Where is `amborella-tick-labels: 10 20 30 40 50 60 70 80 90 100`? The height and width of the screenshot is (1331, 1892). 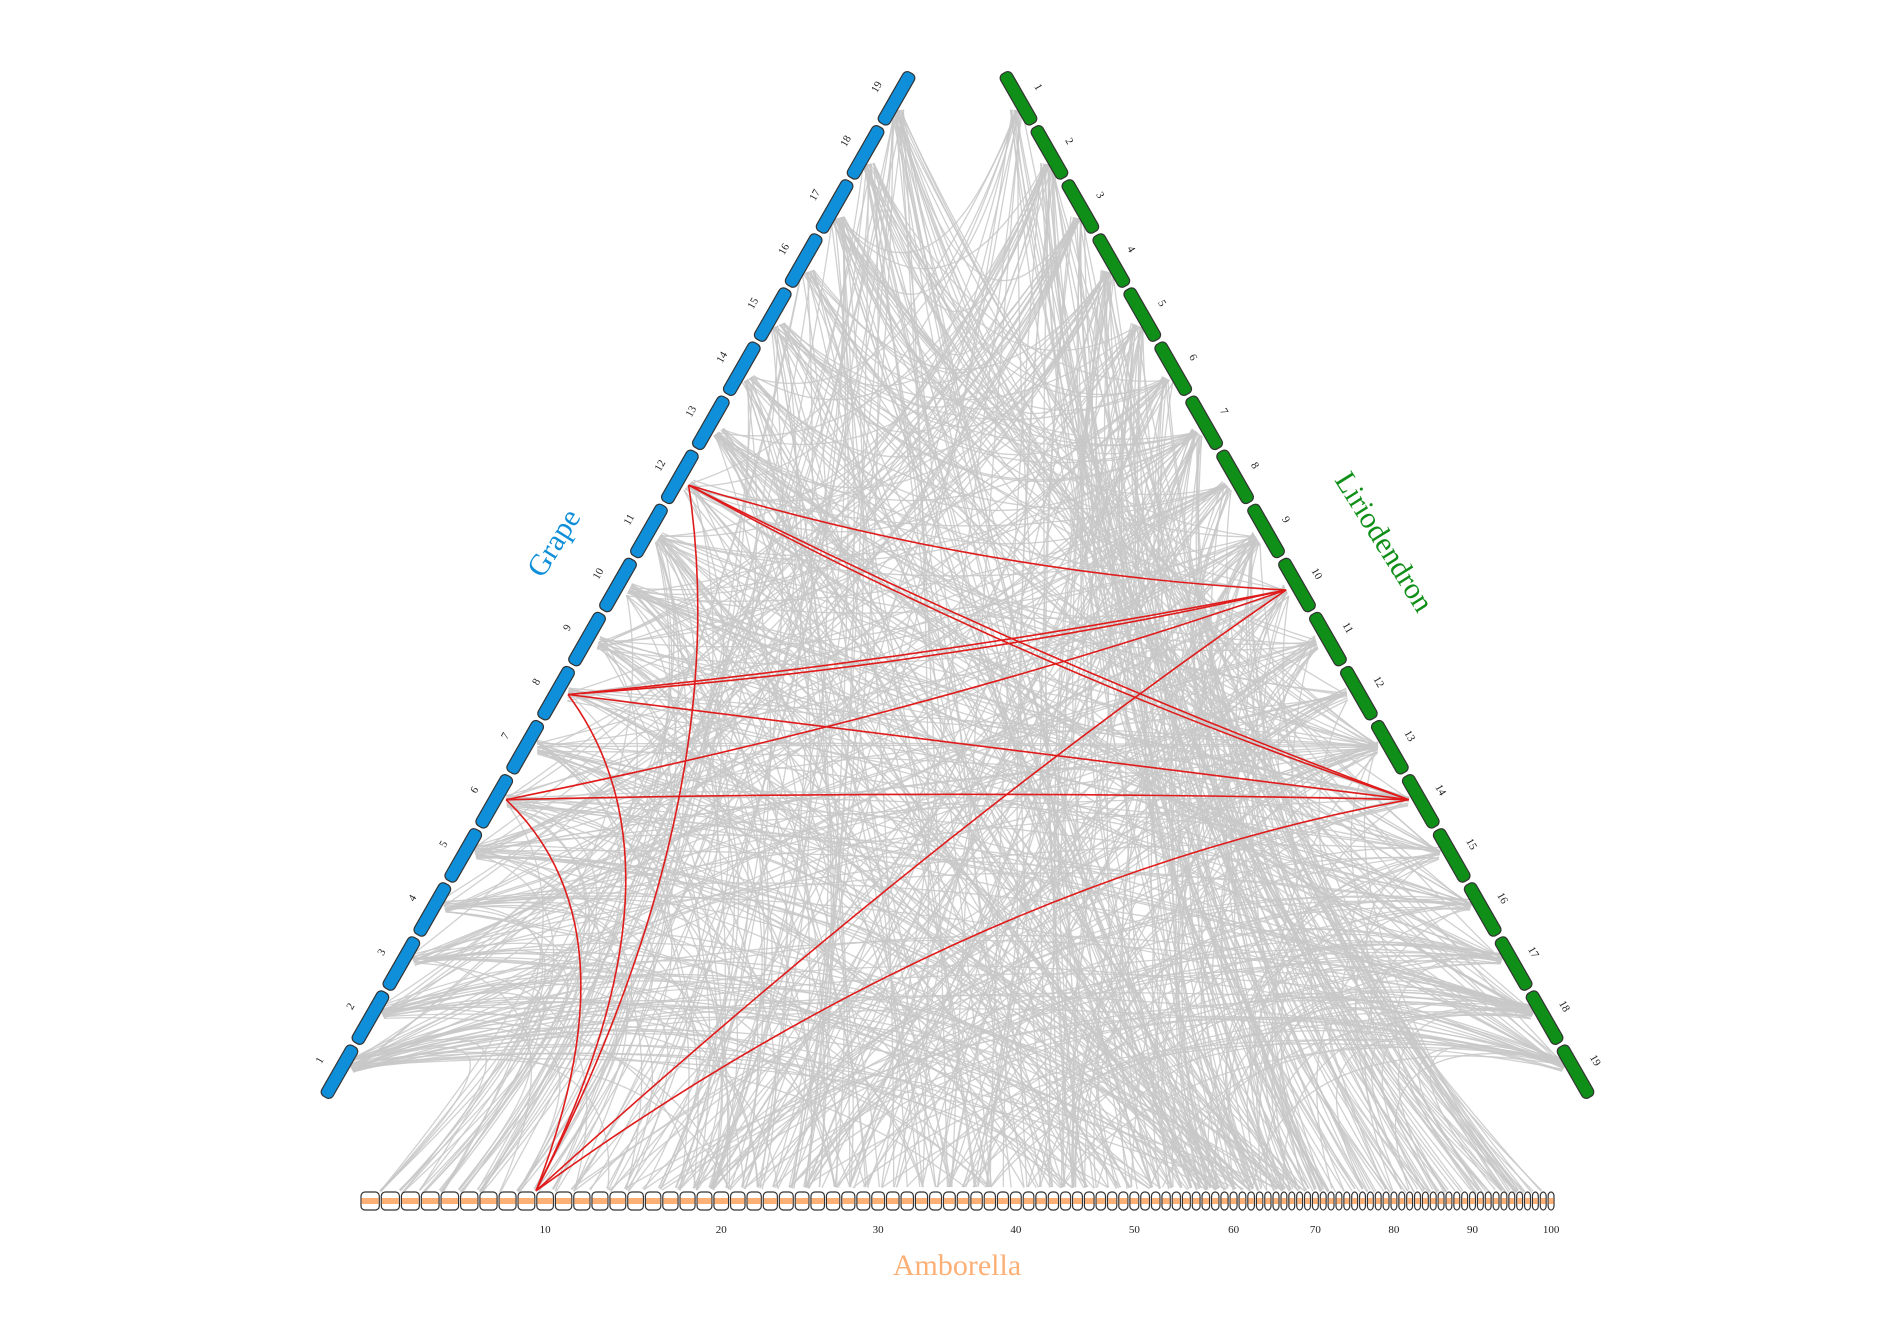
amborella-tick-labels: 10 20 30 40 50 60 70 80 90 100 is located at coordinates (1050, 1230).